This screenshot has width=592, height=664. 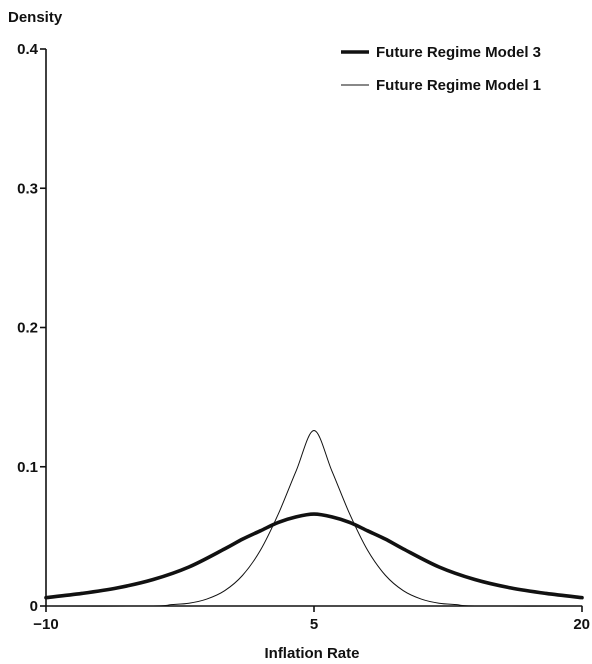 What do you see at coordinates (27, 188) in the screenshot?
I see `y-tick-label: 0.3` at bounding box center [27, 188].